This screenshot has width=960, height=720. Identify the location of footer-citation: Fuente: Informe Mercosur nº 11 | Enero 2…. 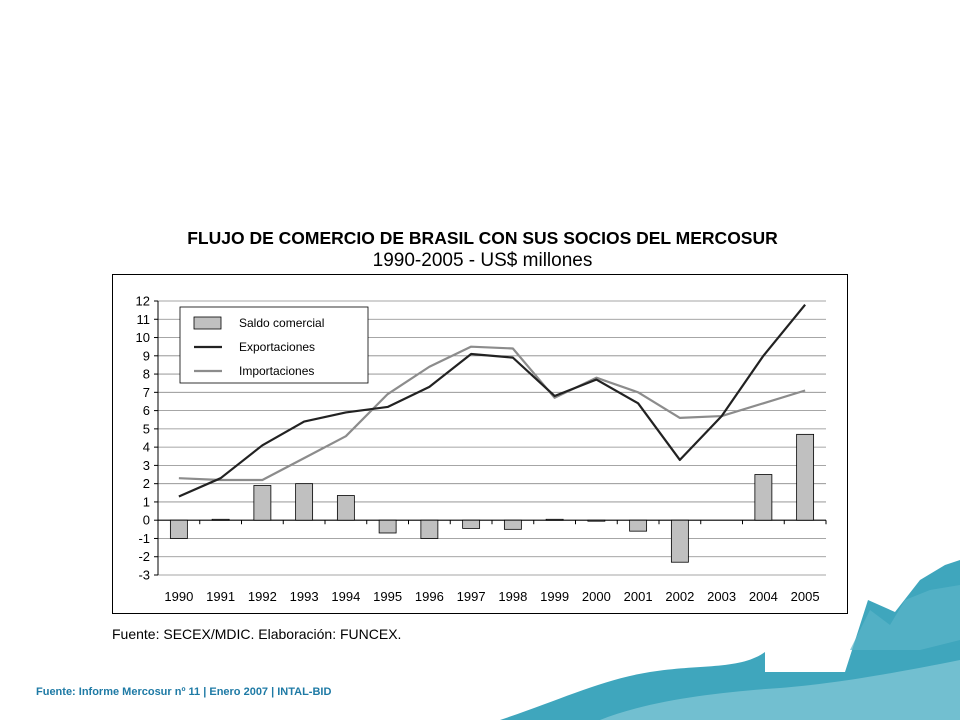
(184, 692).